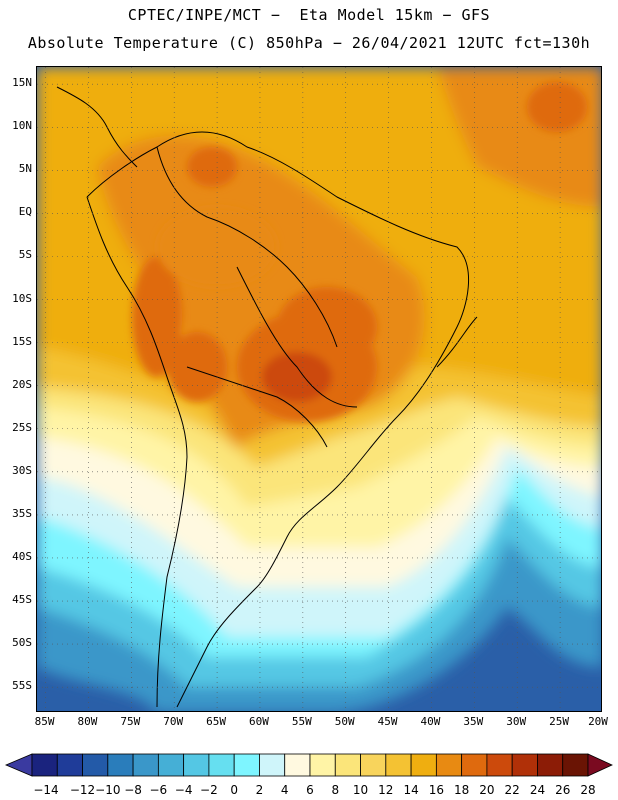 This screenshot has height=800, width=618. What do you see at coordinates (82, 790) in the screenshot?
I see `colorbar-tick-label: −12` at bounding box center [82, 790].